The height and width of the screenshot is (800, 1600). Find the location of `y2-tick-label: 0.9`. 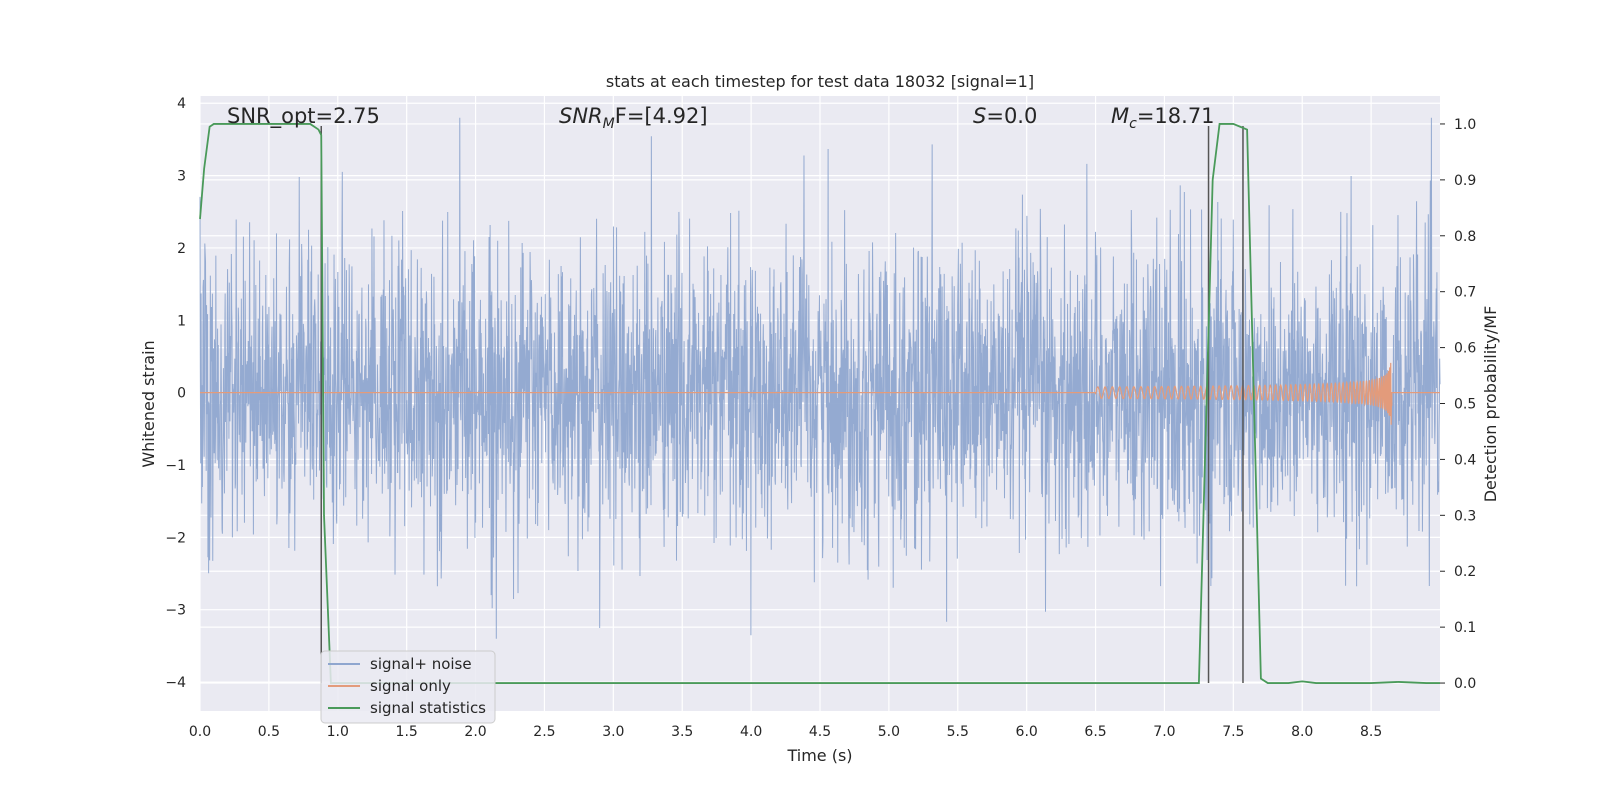

y2-tick-label: 0.9 is located at coordinates (1465, 181).